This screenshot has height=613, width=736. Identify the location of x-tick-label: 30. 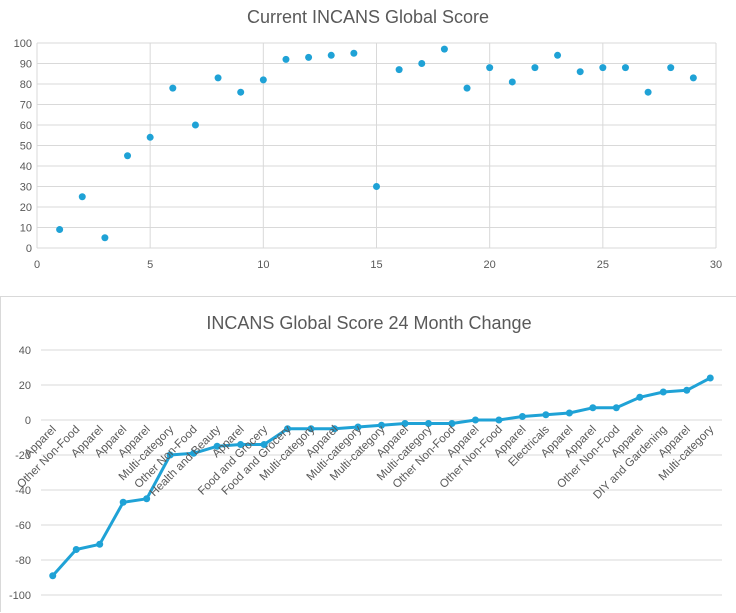
(716, 265).